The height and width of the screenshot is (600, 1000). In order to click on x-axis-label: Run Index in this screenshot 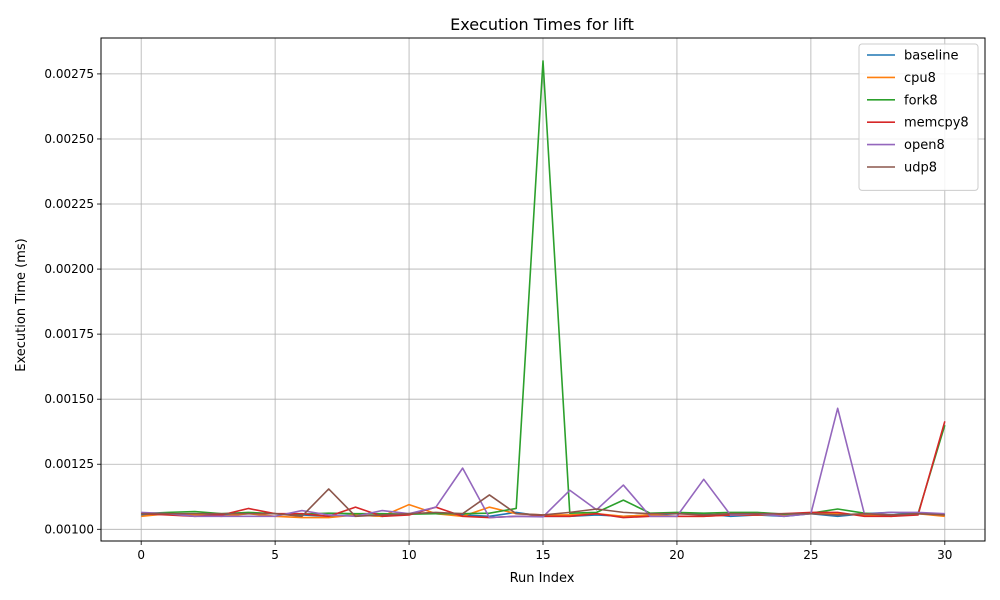, I will do `click(542, 578)`.